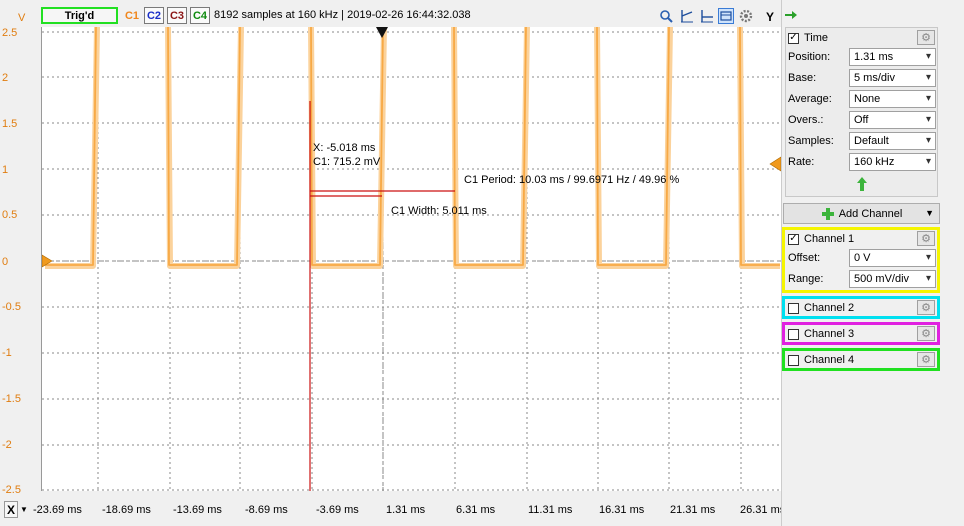 This screenshot has width=964, height=526. What do you see at coordinates (874, 162) in the screenshot?
I see `rate-value: 160 kHz` at bounding box center [874, 162].